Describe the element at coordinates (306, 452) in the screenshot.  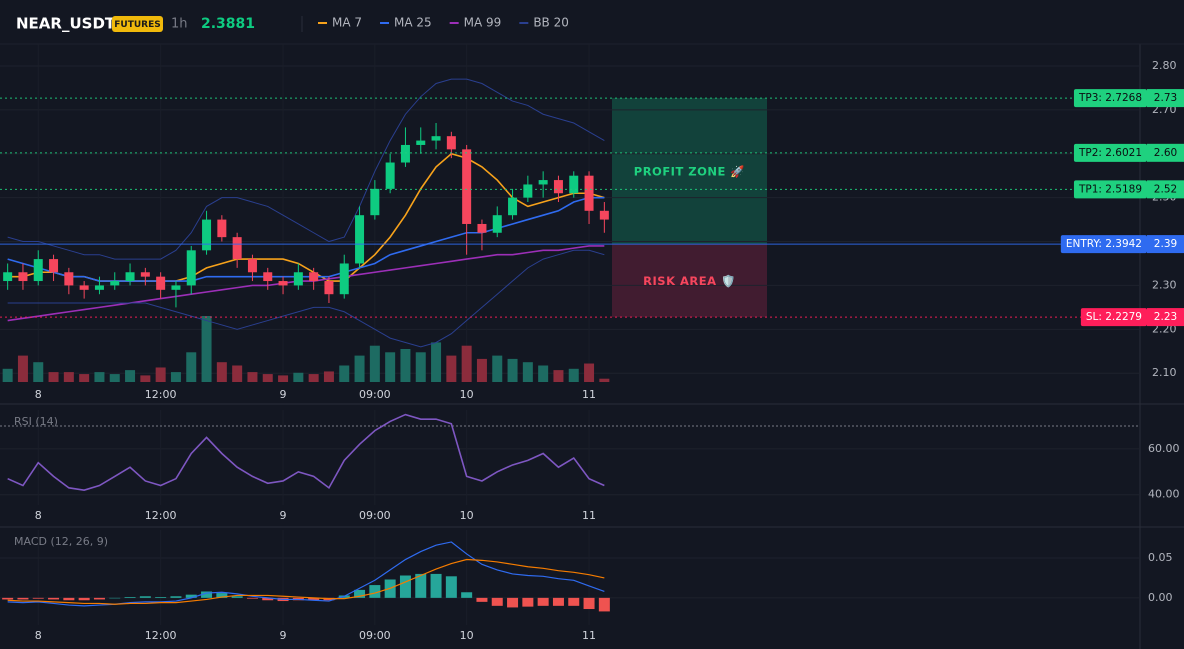
I see `rsi-line` at that location.